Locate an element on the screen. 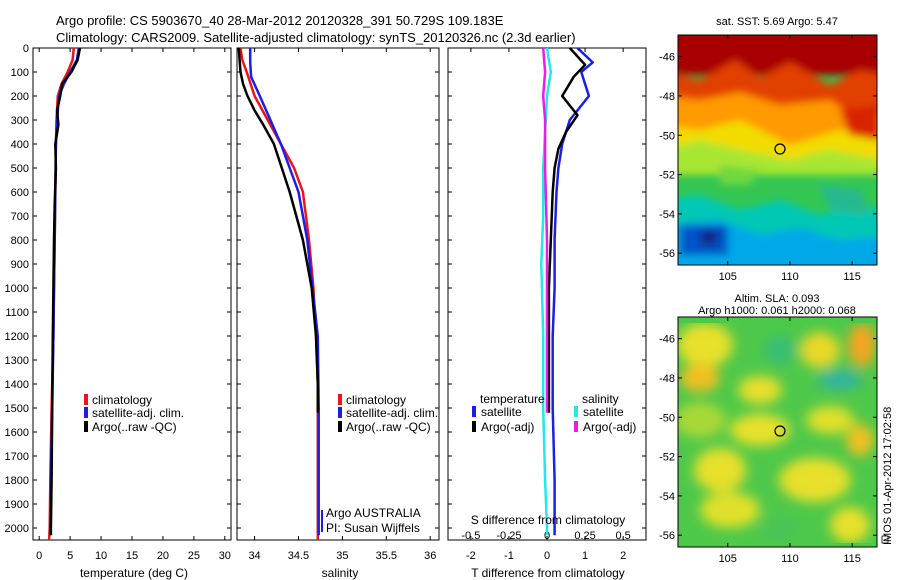 This screenshot has height=580, width=900. xtick-label: 10 is located at coordinates (101, 556).